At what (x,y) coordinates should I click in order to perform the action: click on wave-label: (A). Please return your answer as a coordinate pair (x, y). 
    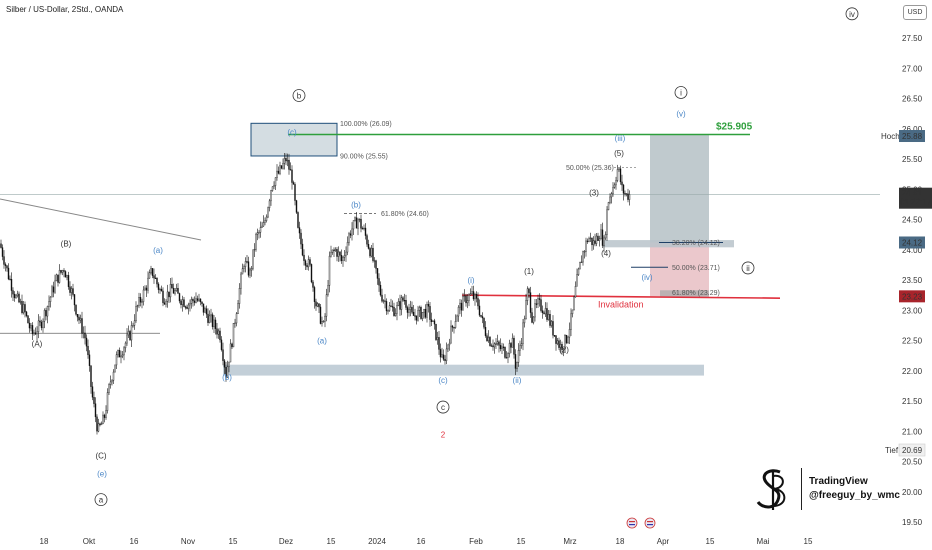
    Looking at the image, I should click on (37, 344).